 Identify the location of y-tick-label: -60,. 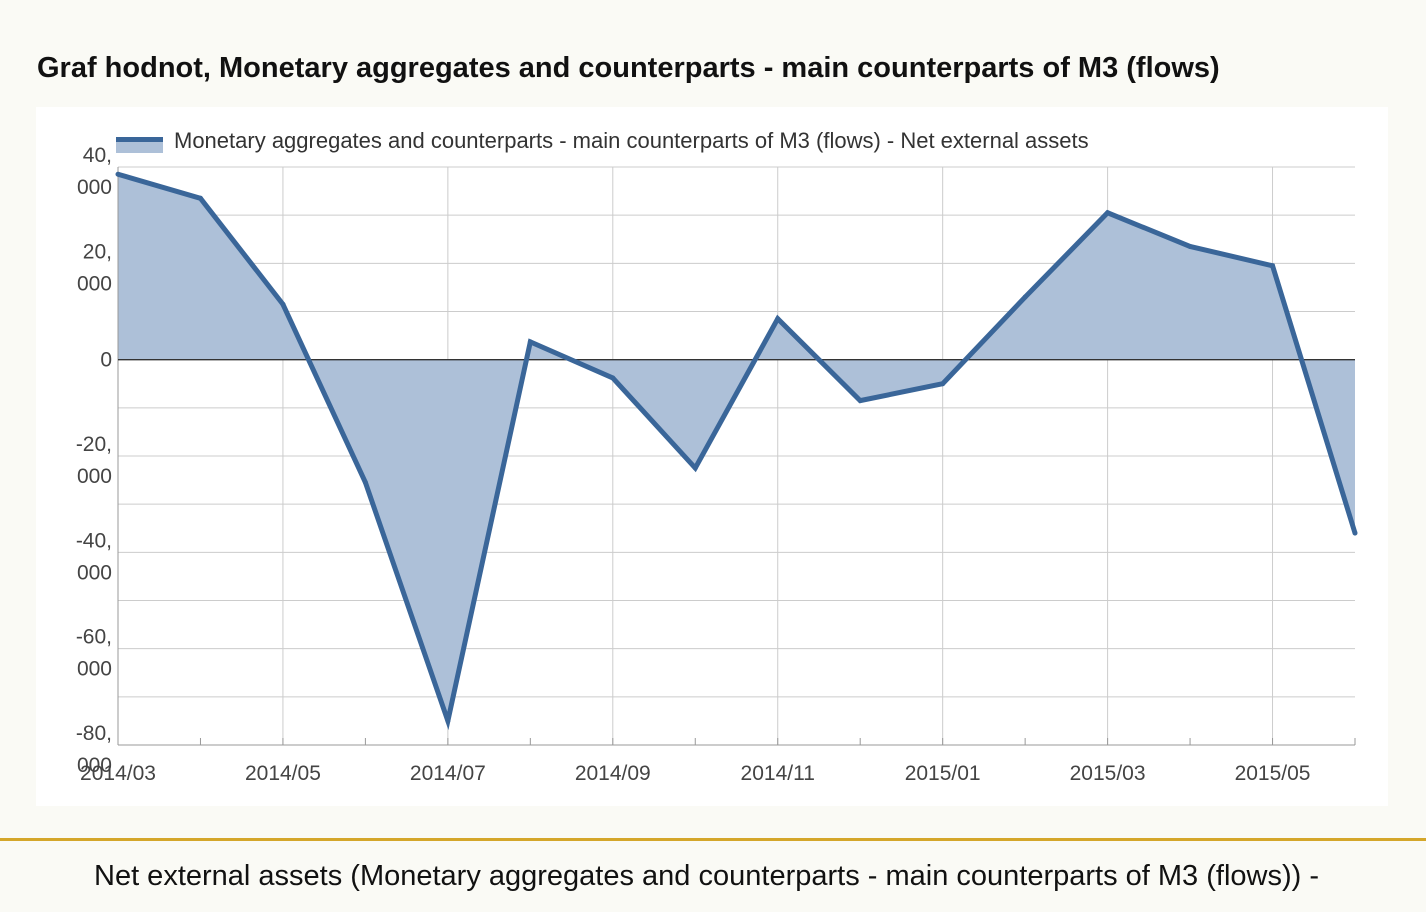
(94, 637).